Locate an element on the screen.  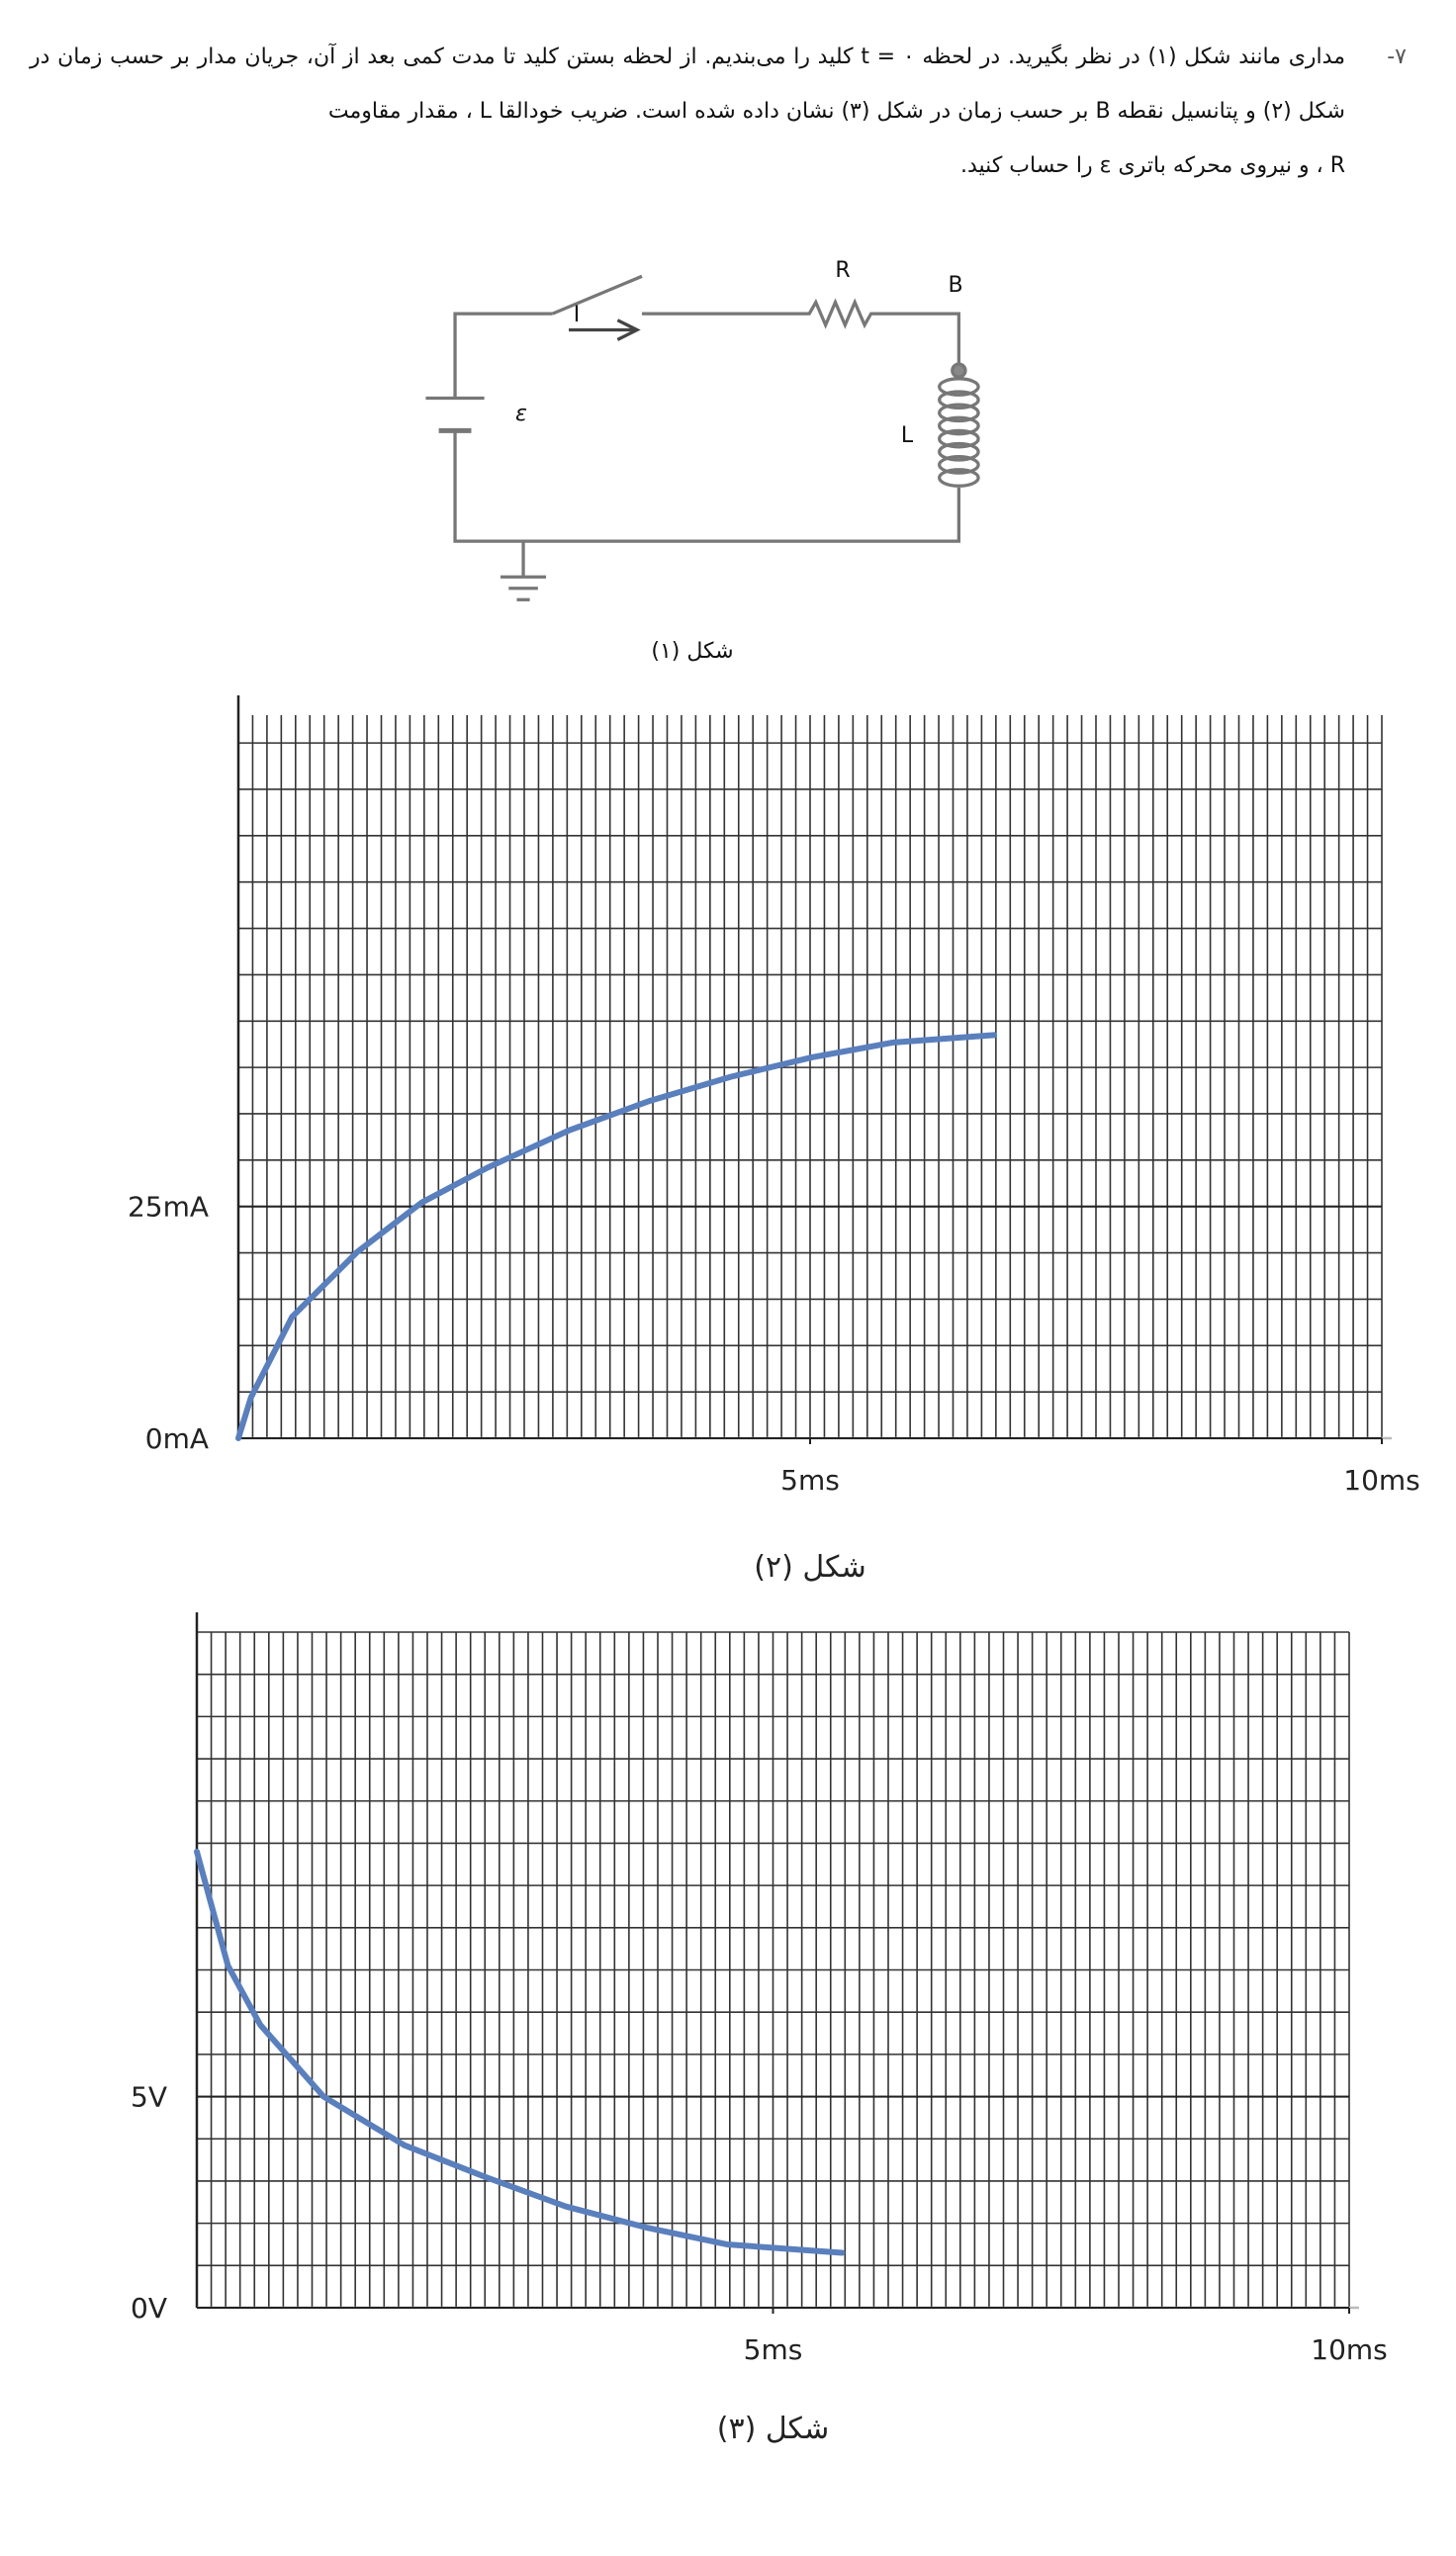
coil is located at coordinates (959, 432).